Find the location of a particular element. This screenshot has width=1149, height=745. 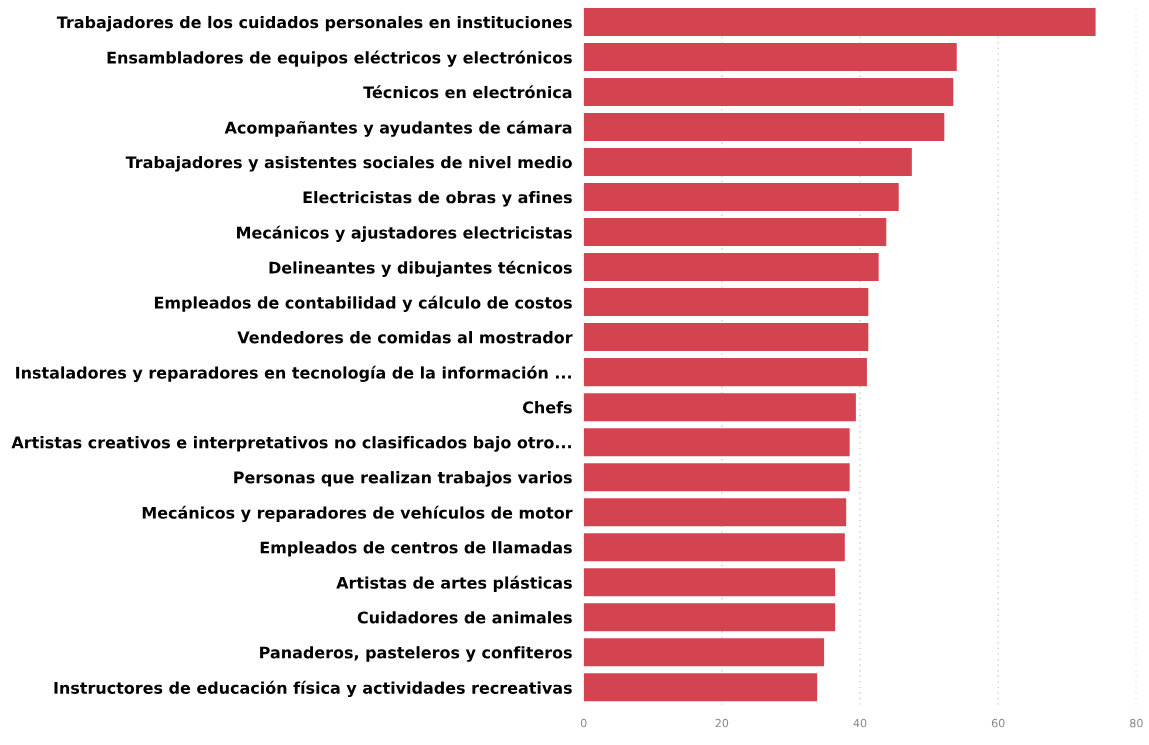

x-tick-label: 20 is located at coordinates (722, 723).